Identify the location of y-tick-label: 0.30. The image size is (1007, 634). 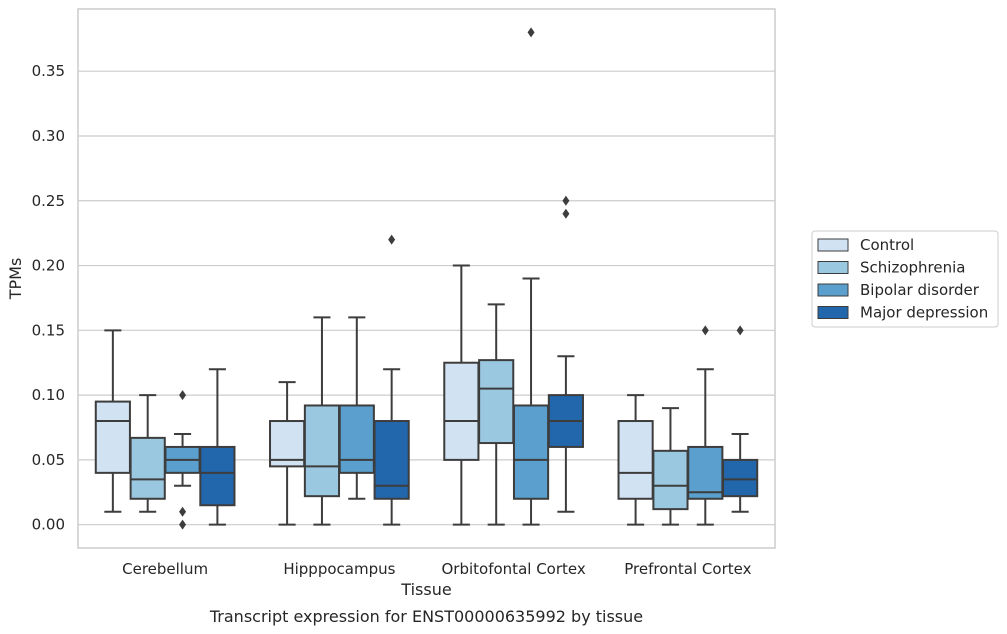
(48, 136).